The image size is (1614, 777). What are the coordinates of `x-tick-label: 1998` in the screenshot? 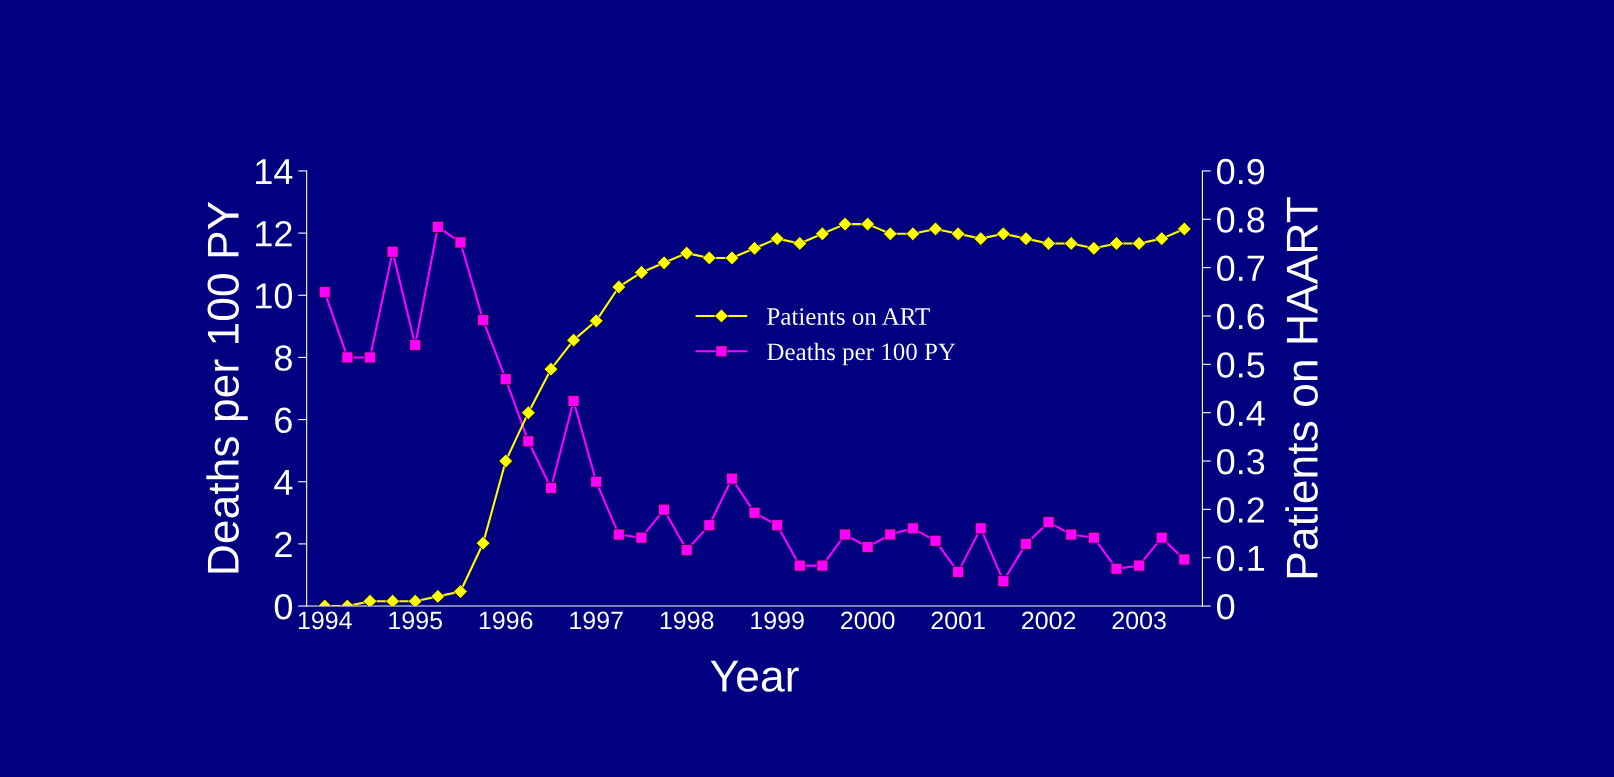 It's located at (687, 620).